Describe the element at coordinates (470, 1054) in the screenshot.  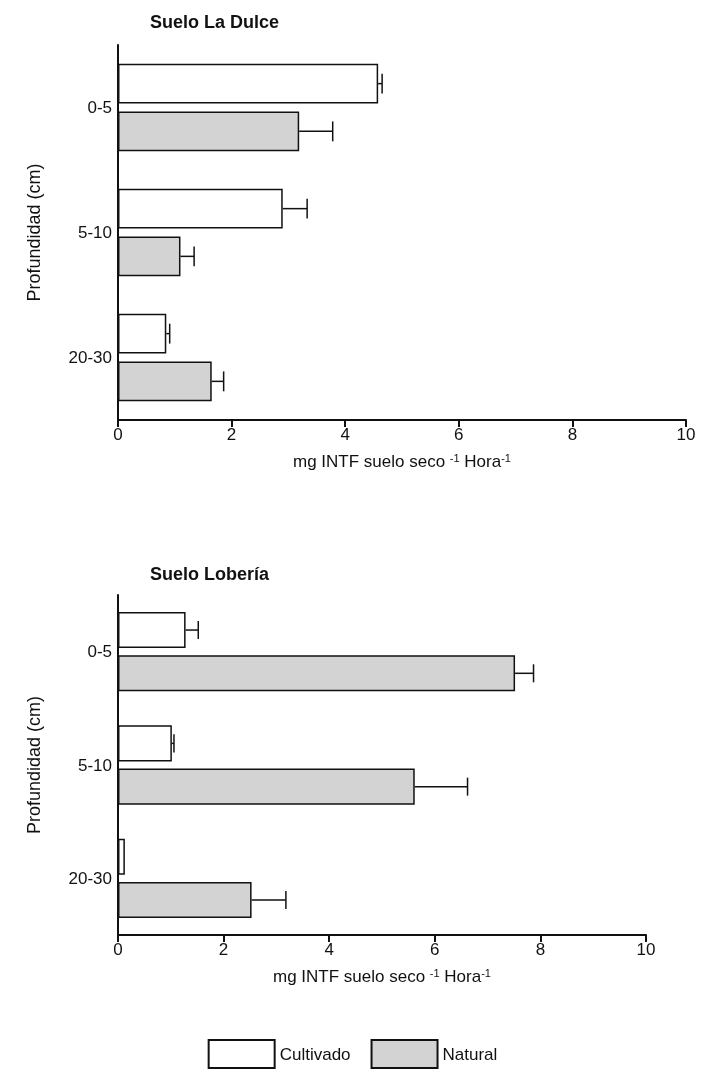
I see `legend-label: Natural` at that location.